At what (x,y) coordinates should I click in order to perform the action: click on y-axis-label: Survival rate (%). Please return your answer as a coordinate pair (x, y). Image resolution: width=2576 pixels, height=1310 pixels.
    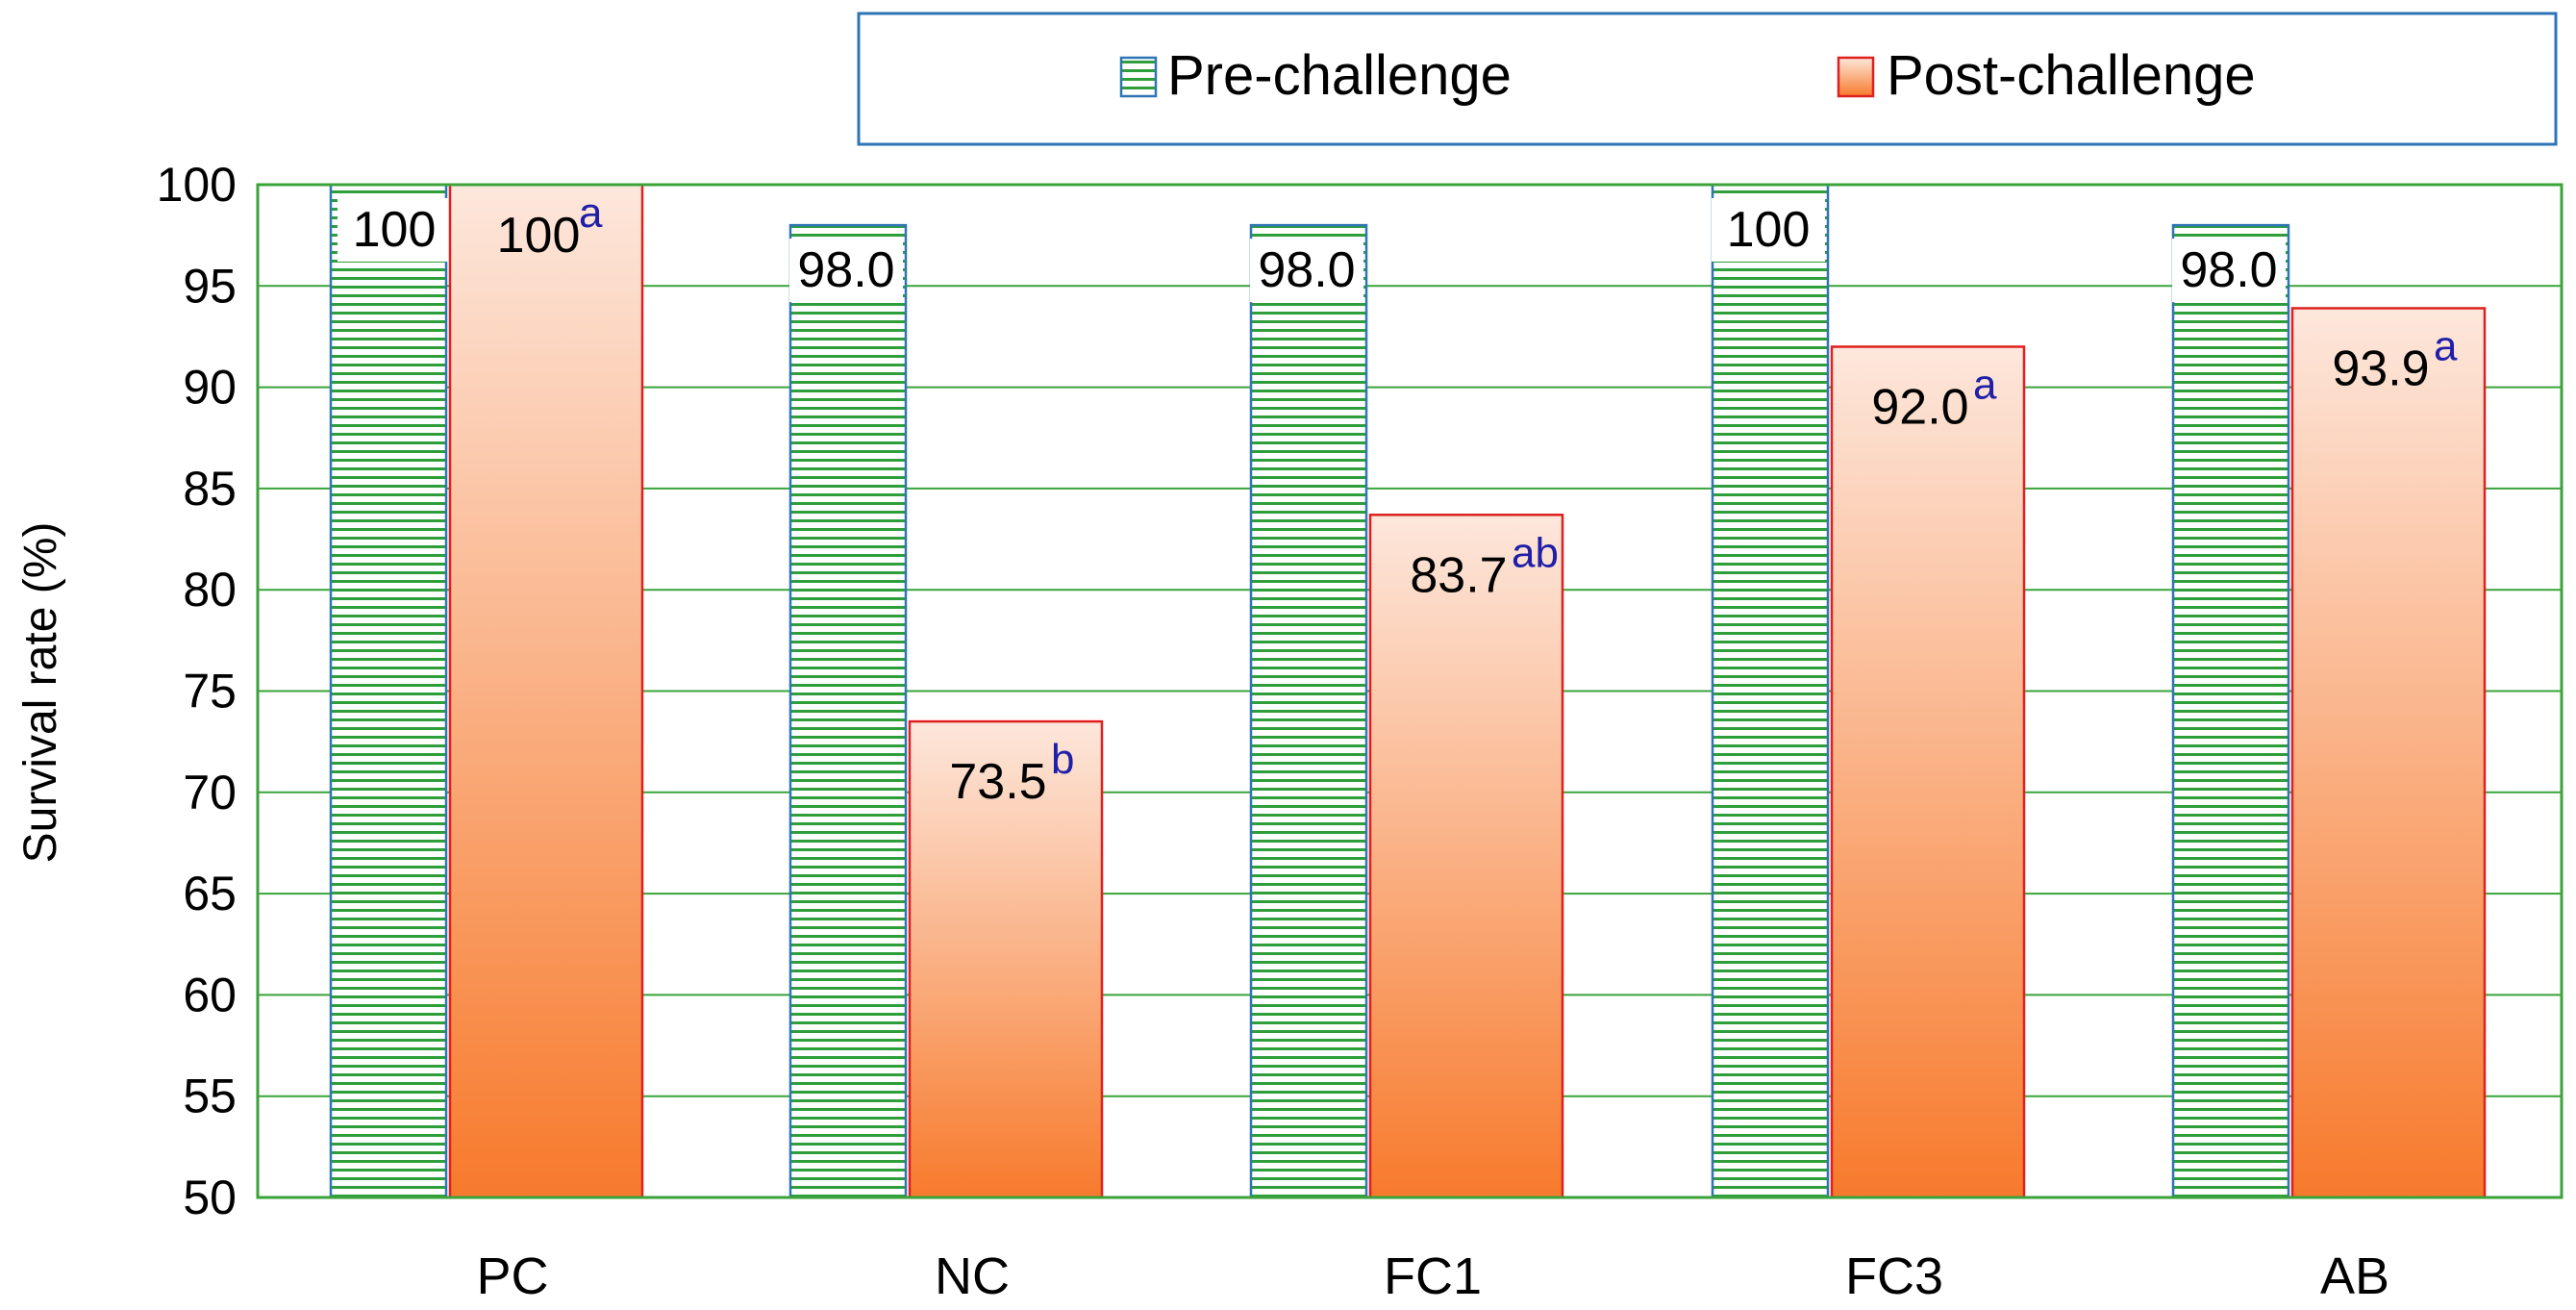
    Looking at the image, I should click on (40, 693).